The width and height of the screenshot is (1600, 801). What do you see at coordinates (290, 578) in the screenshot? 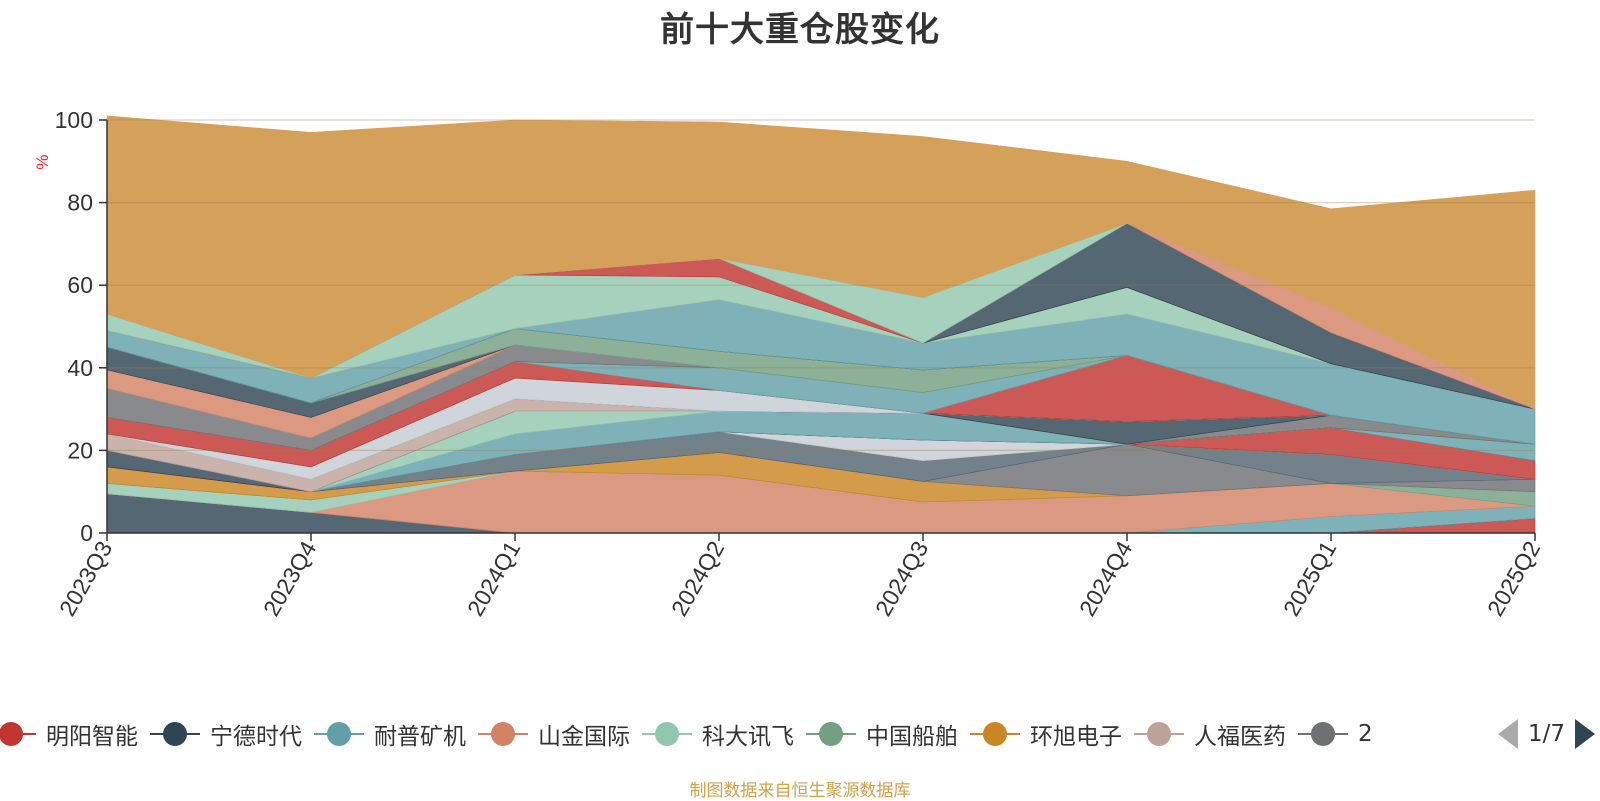
I see `x-tick-label: 2023Q4` at bounding box center [290, 578].